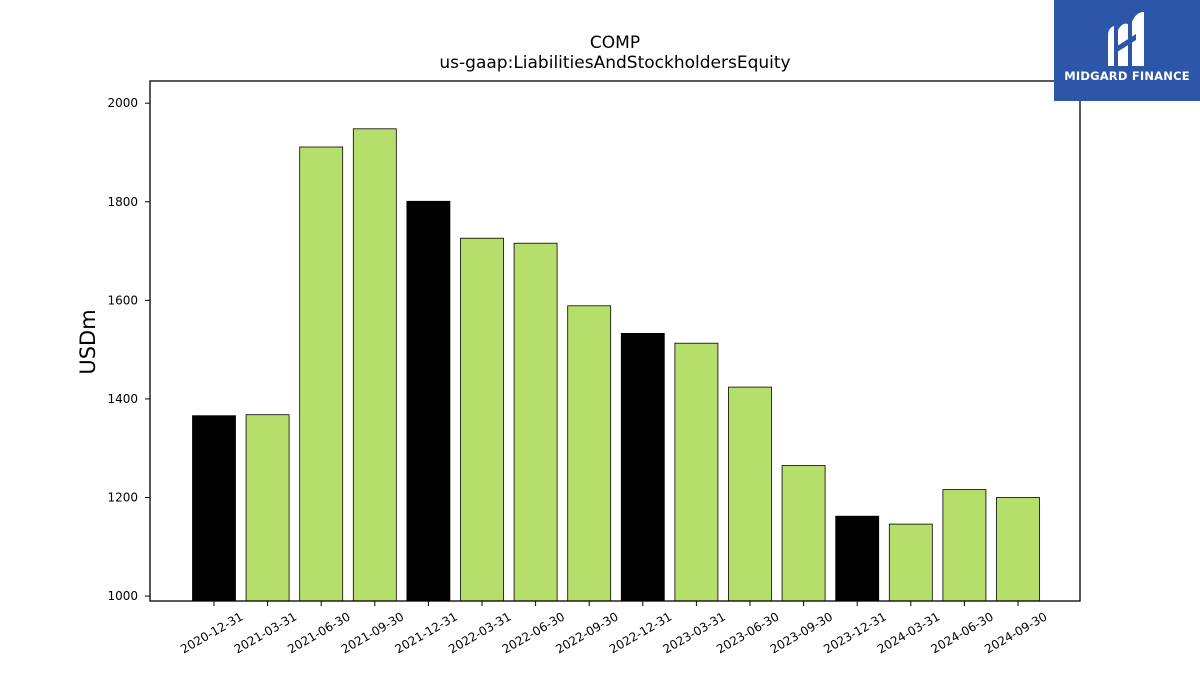 Image resolution: width=1200 pixels, height=675 pixels. Describe the element at coordinates (122, 399) in the screenshot. I see `y-tick-label: 1400` at that location.